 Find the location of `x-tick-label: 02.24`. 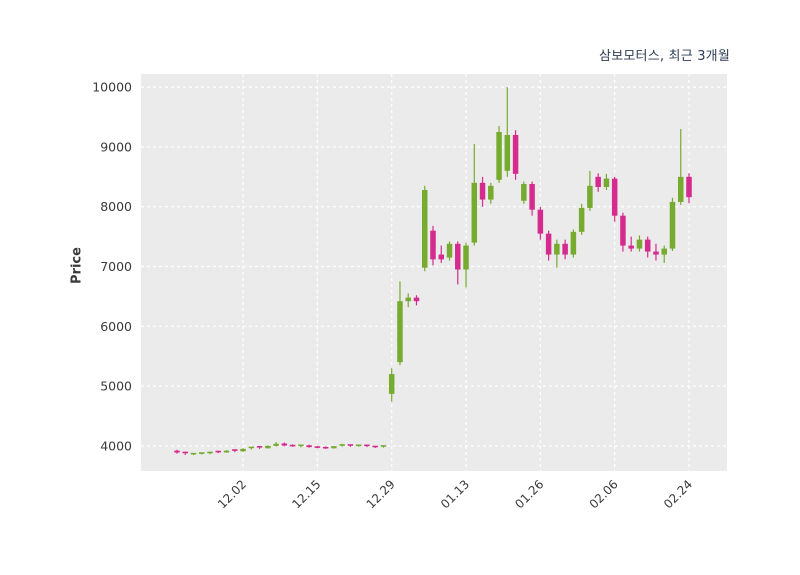

x-tick-label: 02.24 is located at coordinates (678, 494).